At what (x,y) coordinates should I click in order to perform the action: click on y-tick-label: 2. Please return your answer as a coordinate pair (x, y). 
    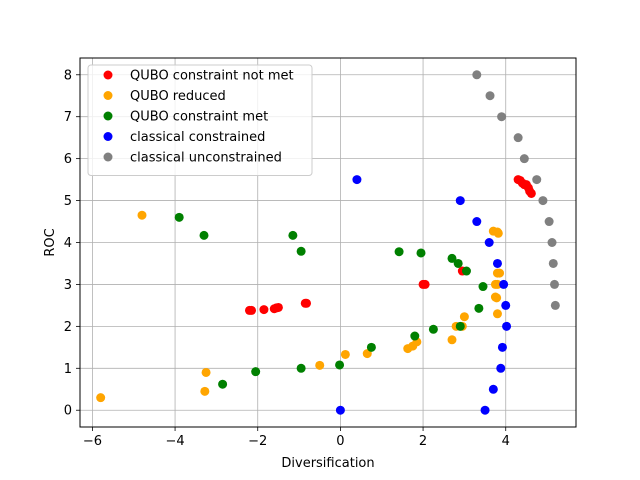
    Looking at the image, I should click on (68, 327).